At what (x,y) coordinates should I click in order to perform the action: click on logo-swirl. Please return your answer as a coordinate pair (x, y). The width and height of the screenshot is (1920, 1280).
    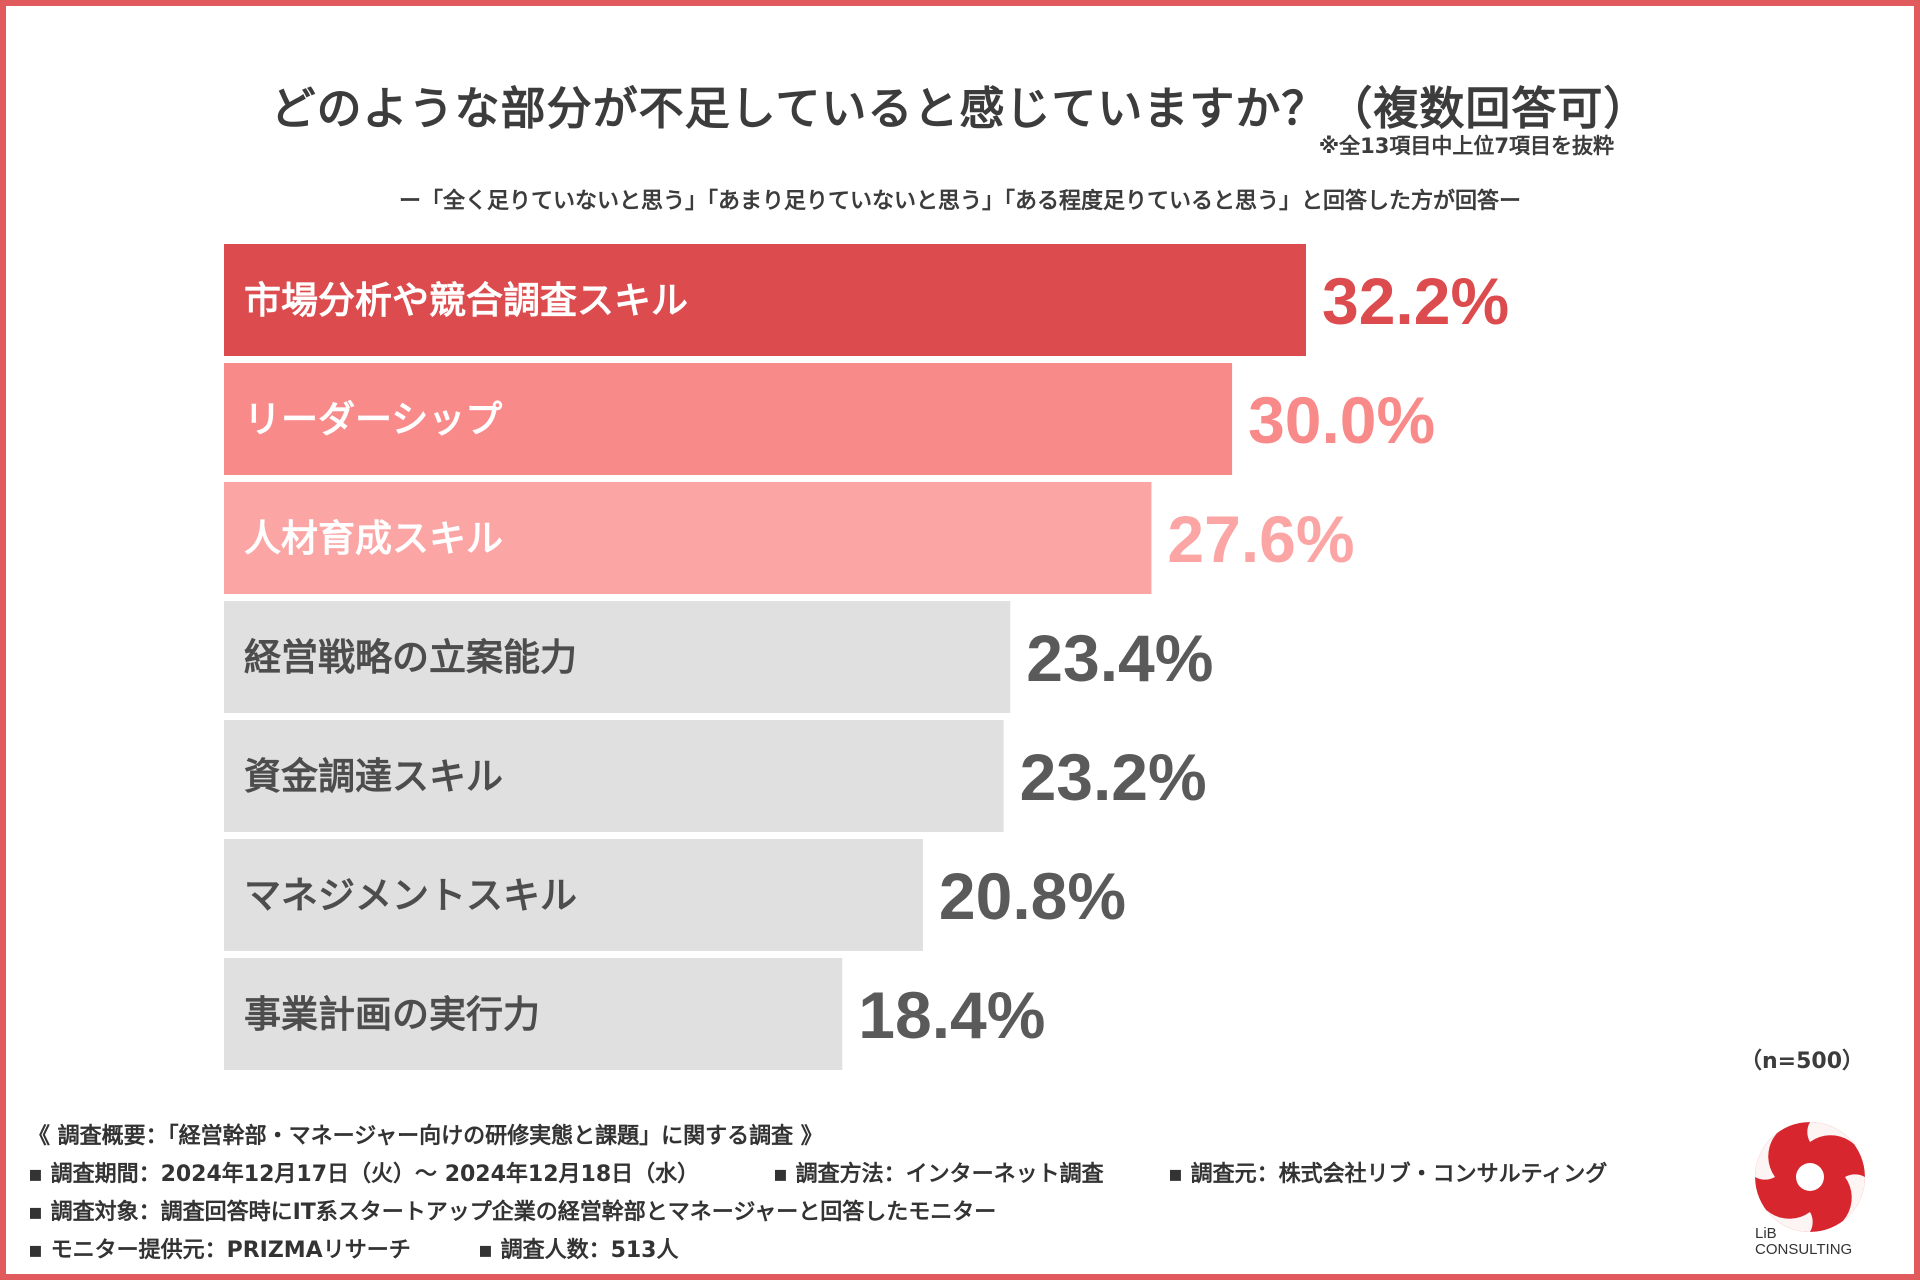
    Looking at the image, I should click on (1810, 1177).